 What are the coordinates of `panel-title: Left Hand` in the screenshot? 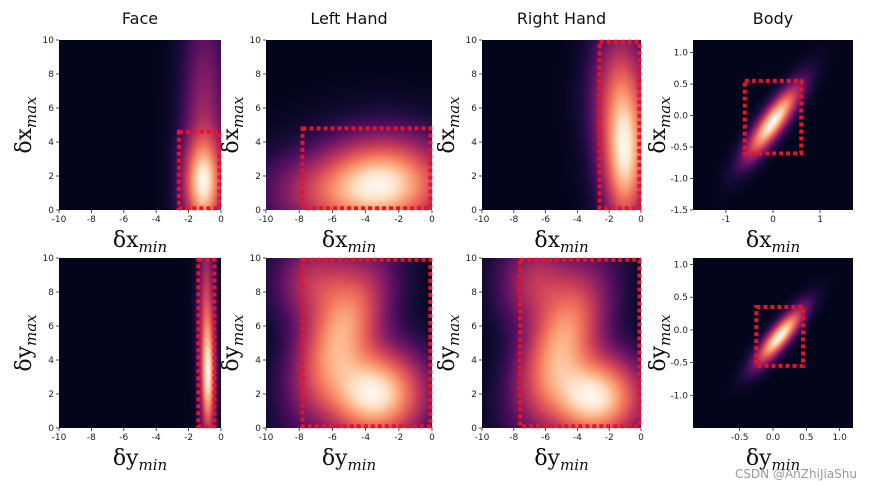 It's located at (348, 18).